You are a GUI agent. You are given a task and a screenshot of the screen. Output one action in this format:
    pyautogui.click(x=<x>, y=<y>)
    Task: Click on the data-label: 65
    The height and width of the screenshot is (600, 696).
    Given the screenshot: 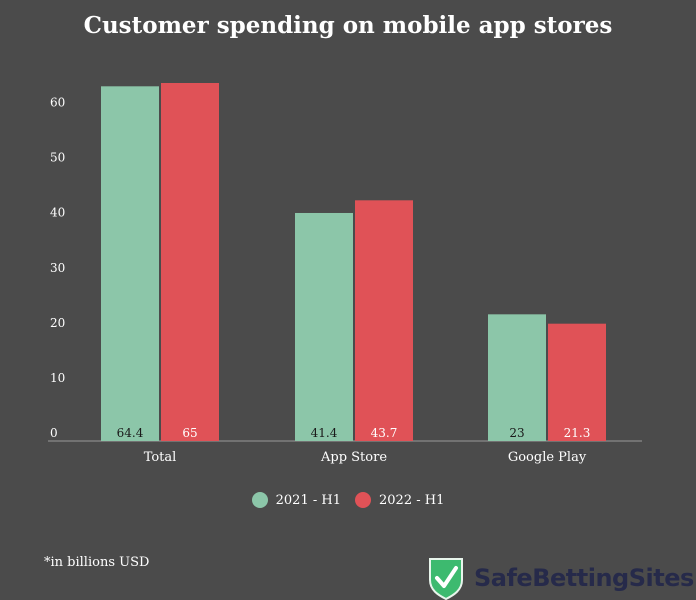 What is the action you would take?
    pyautogui.click(x=189, y=433)
    